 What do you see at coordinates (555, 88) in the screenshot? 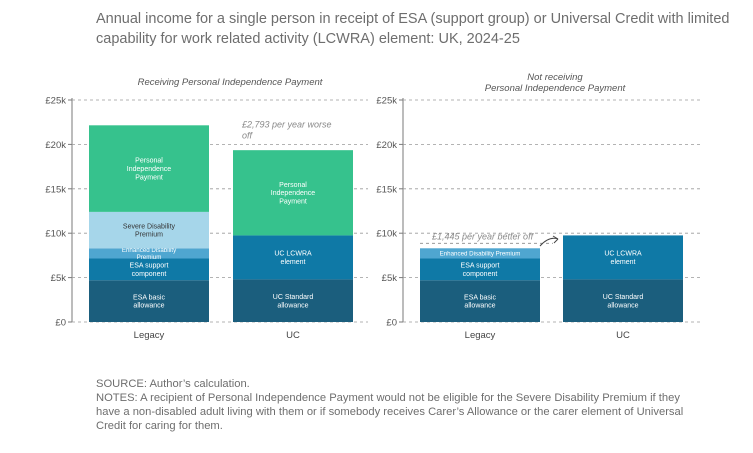
I see `panel-subtitle: Personal Independence Payment` at bounding box center [555, 88].